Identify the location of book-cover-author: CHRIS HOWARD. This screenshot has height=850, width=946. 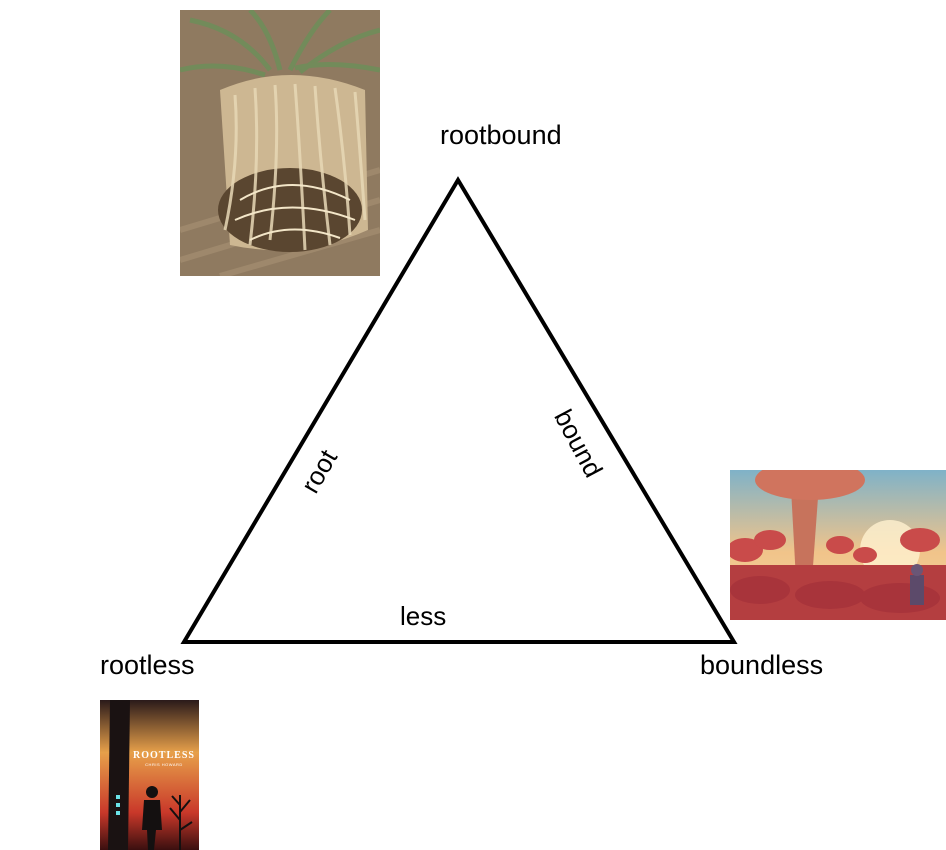
(164, 764).